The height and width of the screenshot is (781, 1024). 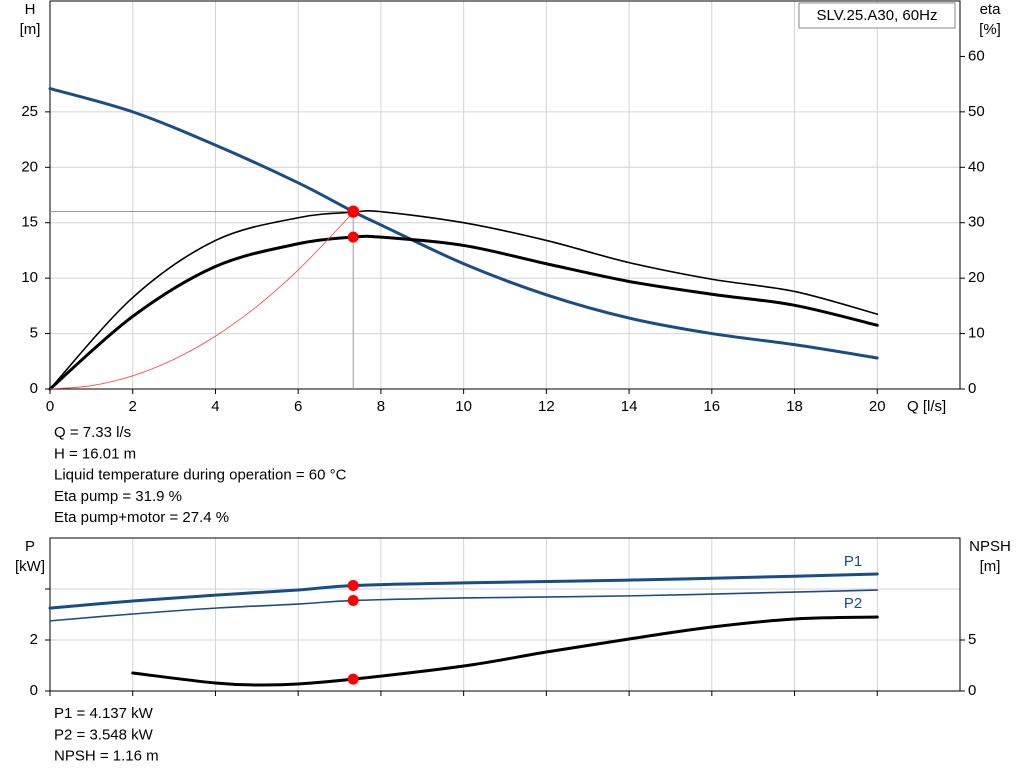 I want to click on x-tick-label: 16, so click(x=711, y=406).